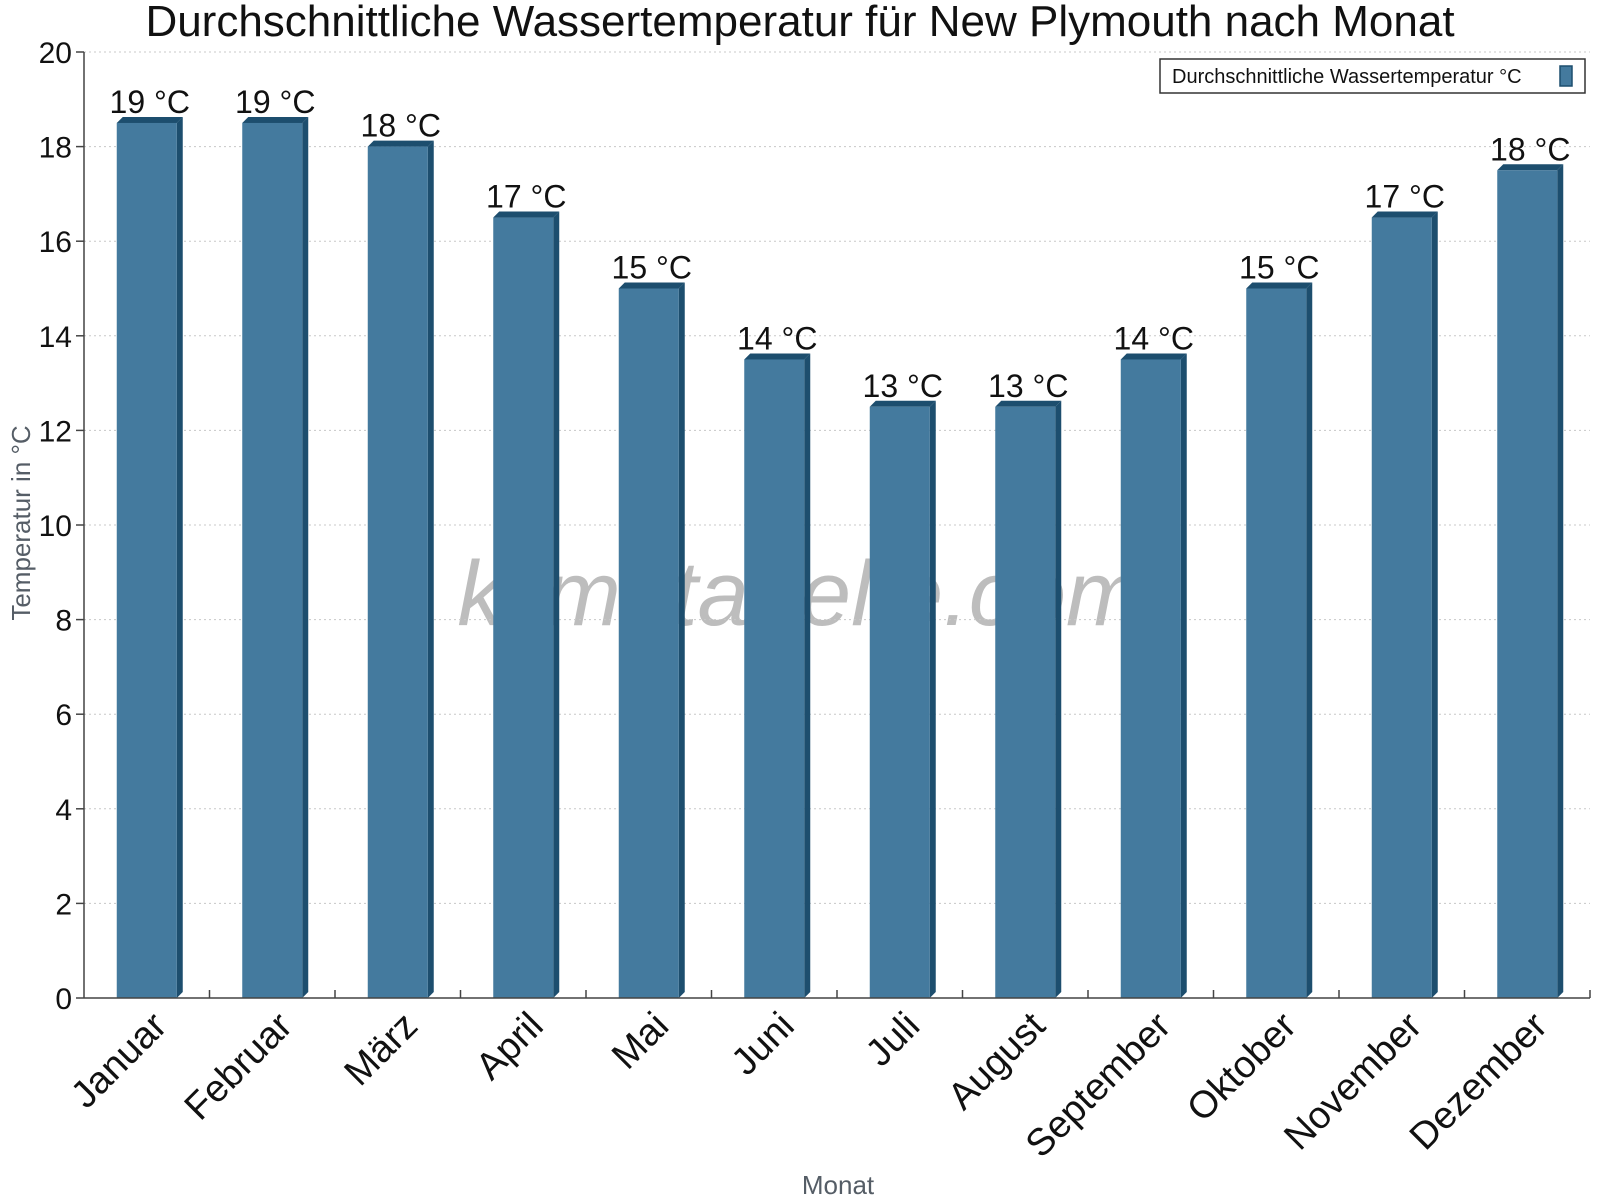 The width and height of the screenshot is (1600, 1200). What do you see at coordinates (640, 1041) in the screenshot?
I see `x-tick-label: Mai` at bounding box center [640, 1041].